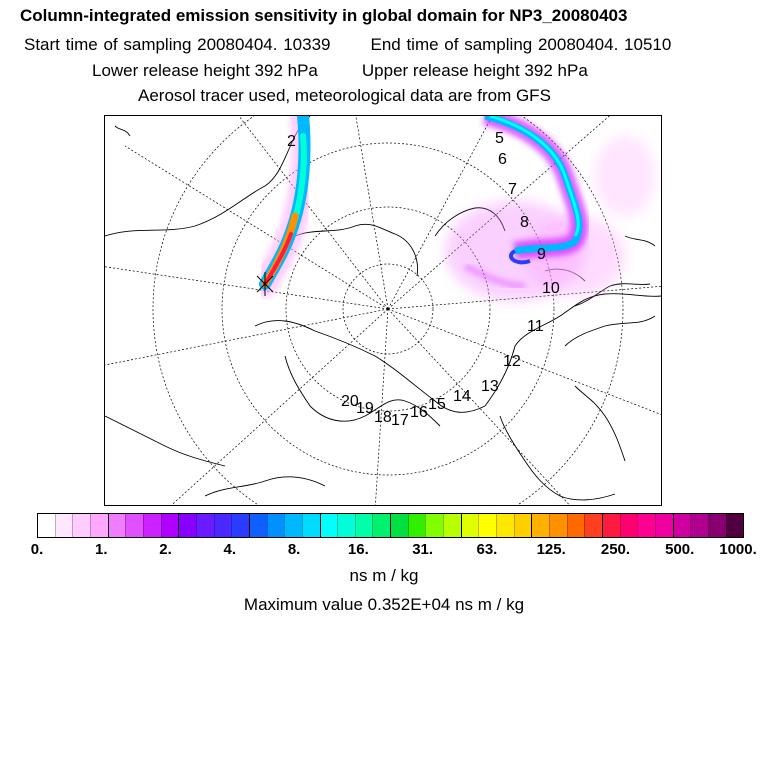 This screenshot has width=768, height=768. Describe the element at coordinates (551, 549) in the screenshot. I see `colorbar-tick-label: 125.` at that location.